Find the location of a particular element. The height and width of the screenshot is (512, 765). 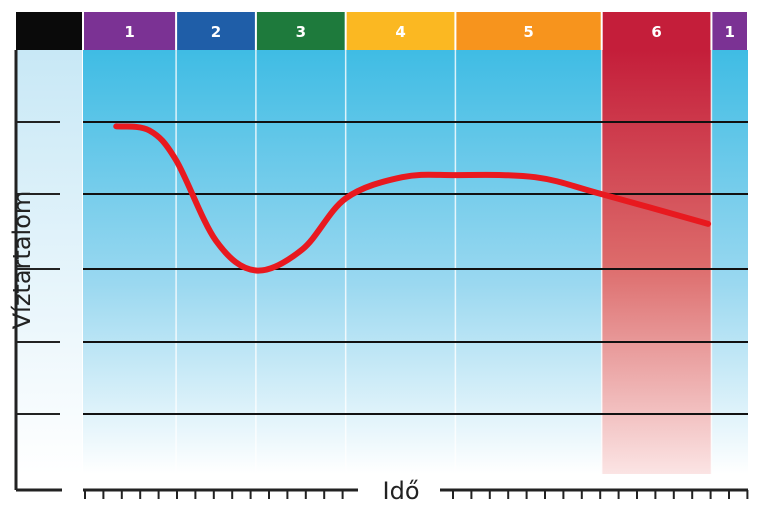

phase-label: 2 is located at coordinates (216, 32).